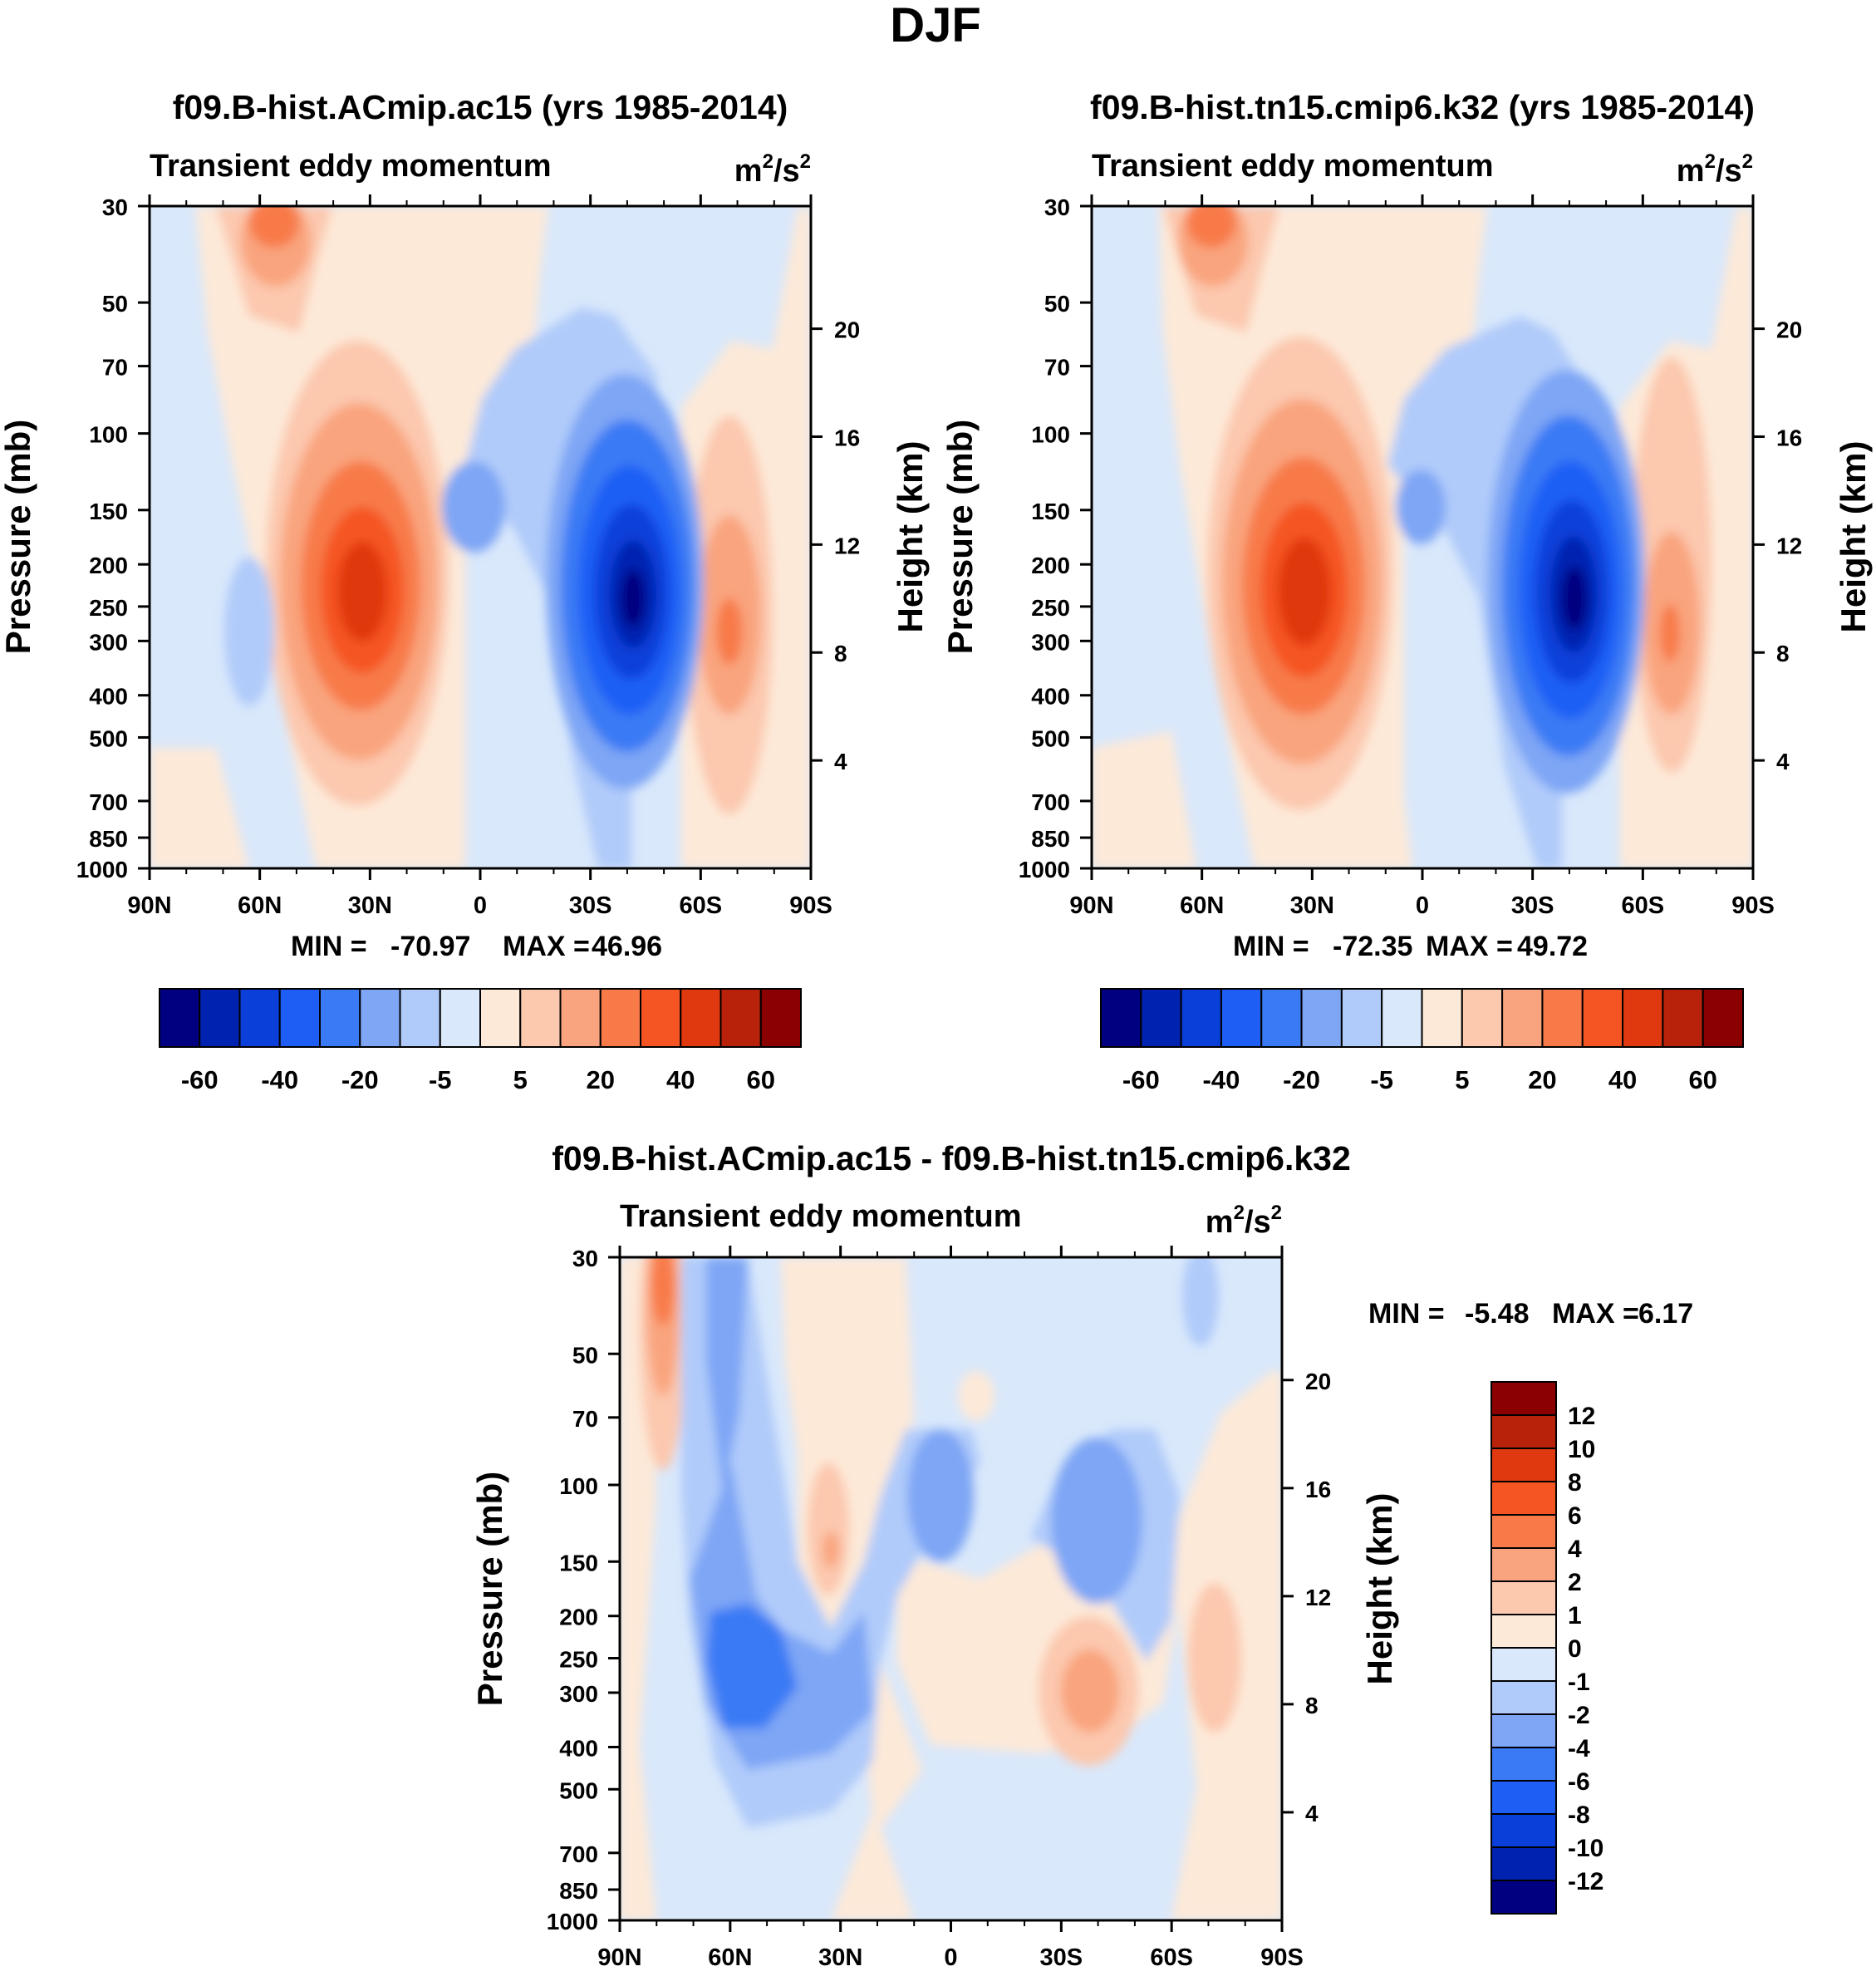 The height and width of the screenshot is (1981, 1876). What do you see at coordinates (578, 1854) in the screenshot?
I see `y-tick-label: 700` at bounding box center [578, 1854].